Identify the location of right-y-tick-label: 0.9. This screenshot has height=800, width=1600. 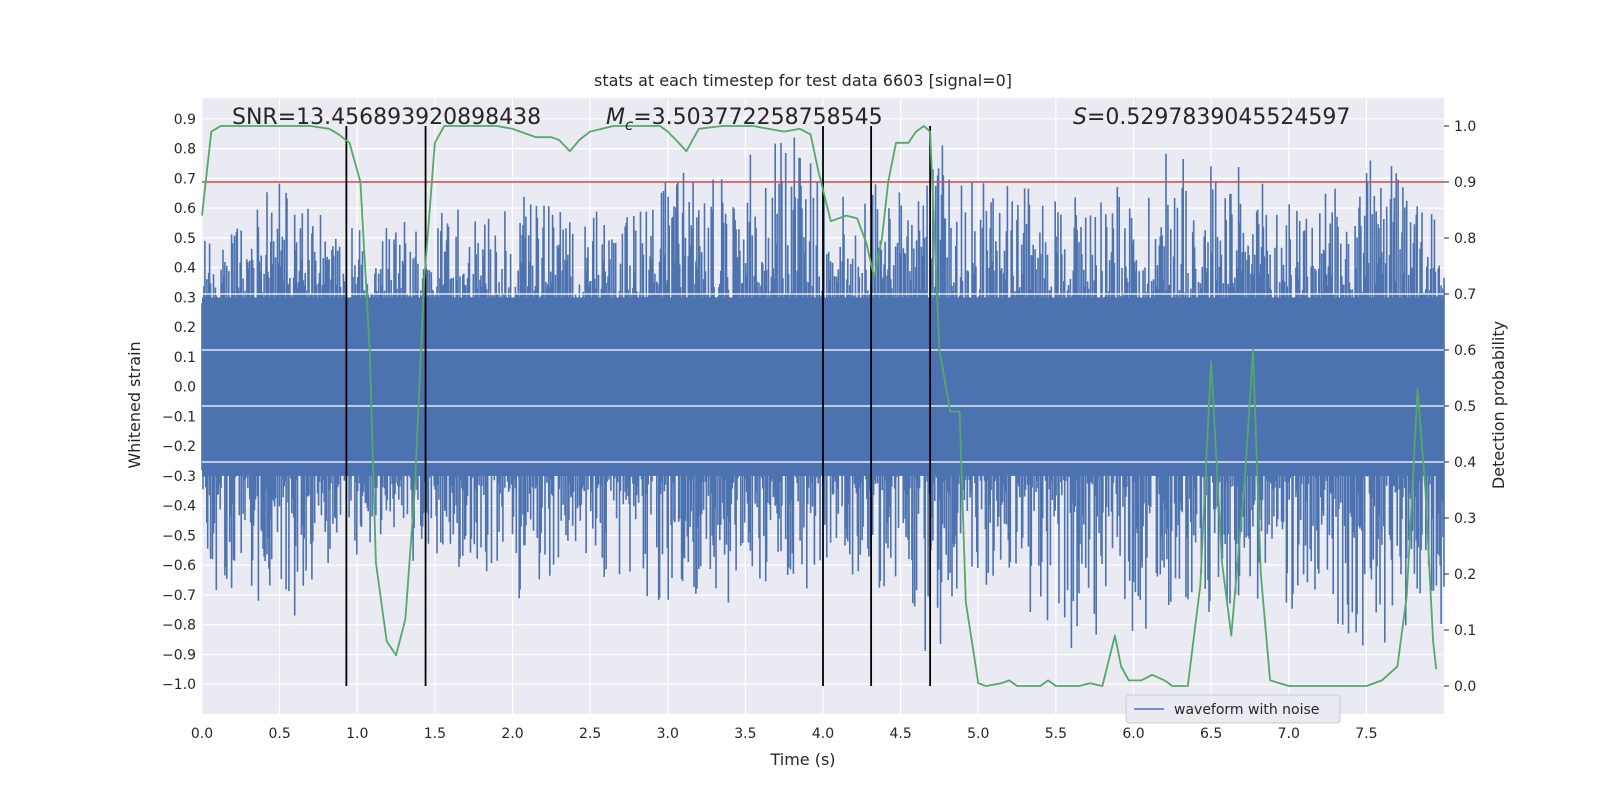
(1465, 183).